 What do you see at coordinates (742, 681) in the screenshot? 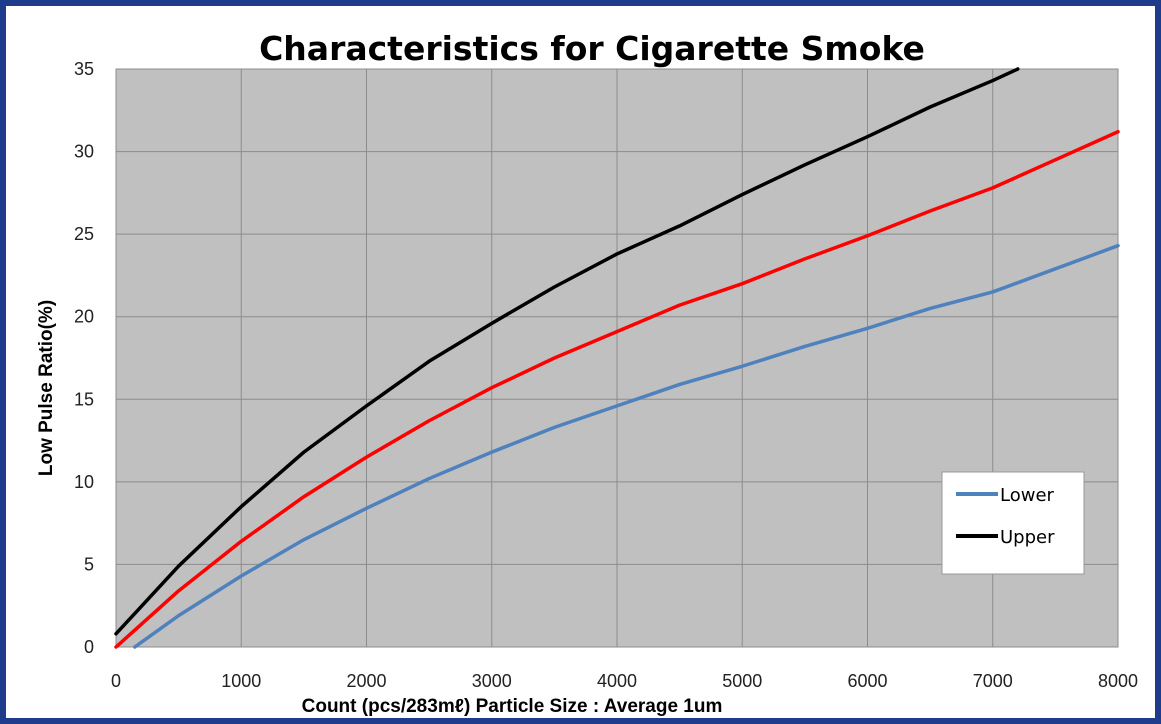
I see `x-tick-label: 5000` at bounding box center [742, 681].